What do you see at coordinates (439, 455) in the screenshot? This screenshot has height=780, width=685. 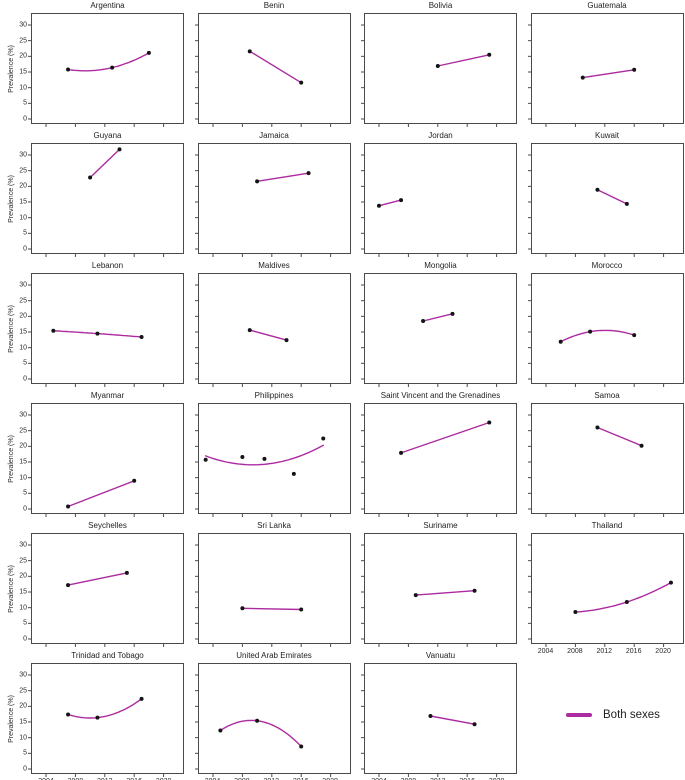 I see `chart-panel: Saint Vincent and the Grenadines` at bounding box center [439, 455].